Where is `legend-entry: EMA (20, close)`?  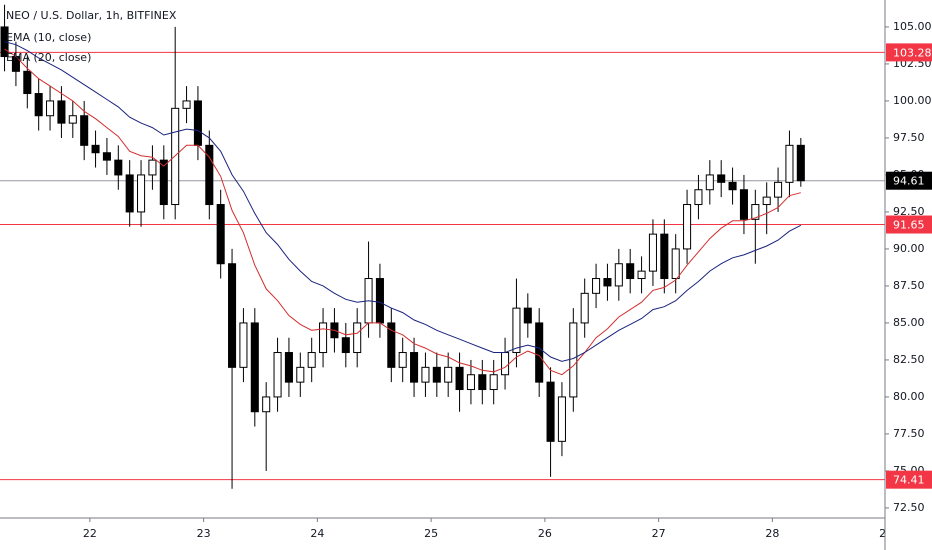 legend-entry: EMA (20, close) is located at coordinates (48, 57).